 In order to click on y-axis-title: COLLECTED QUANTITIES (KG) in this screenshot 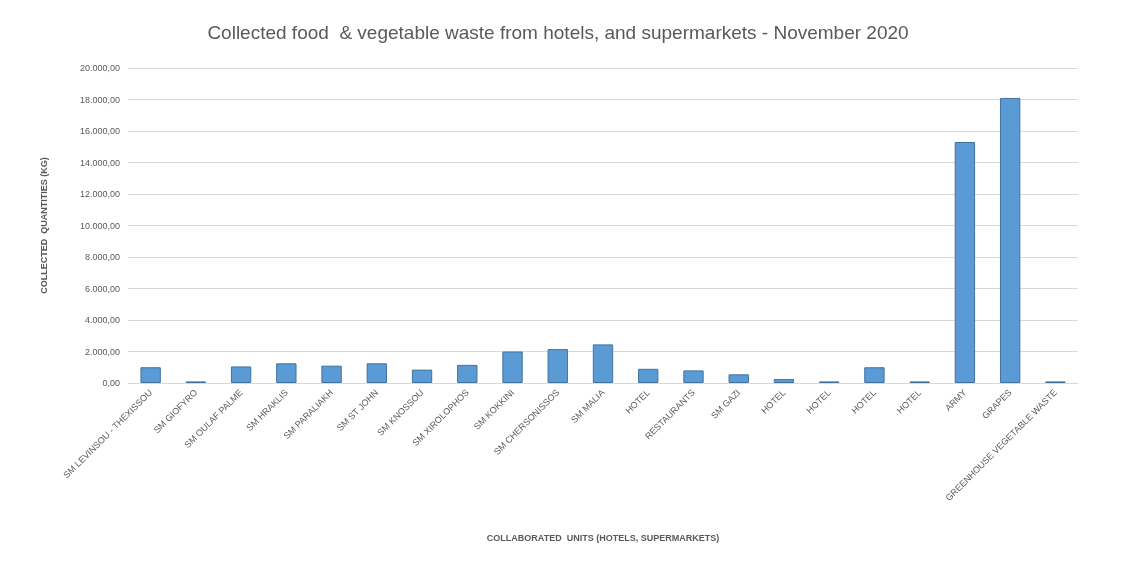, I will do `click(43, 225)`.